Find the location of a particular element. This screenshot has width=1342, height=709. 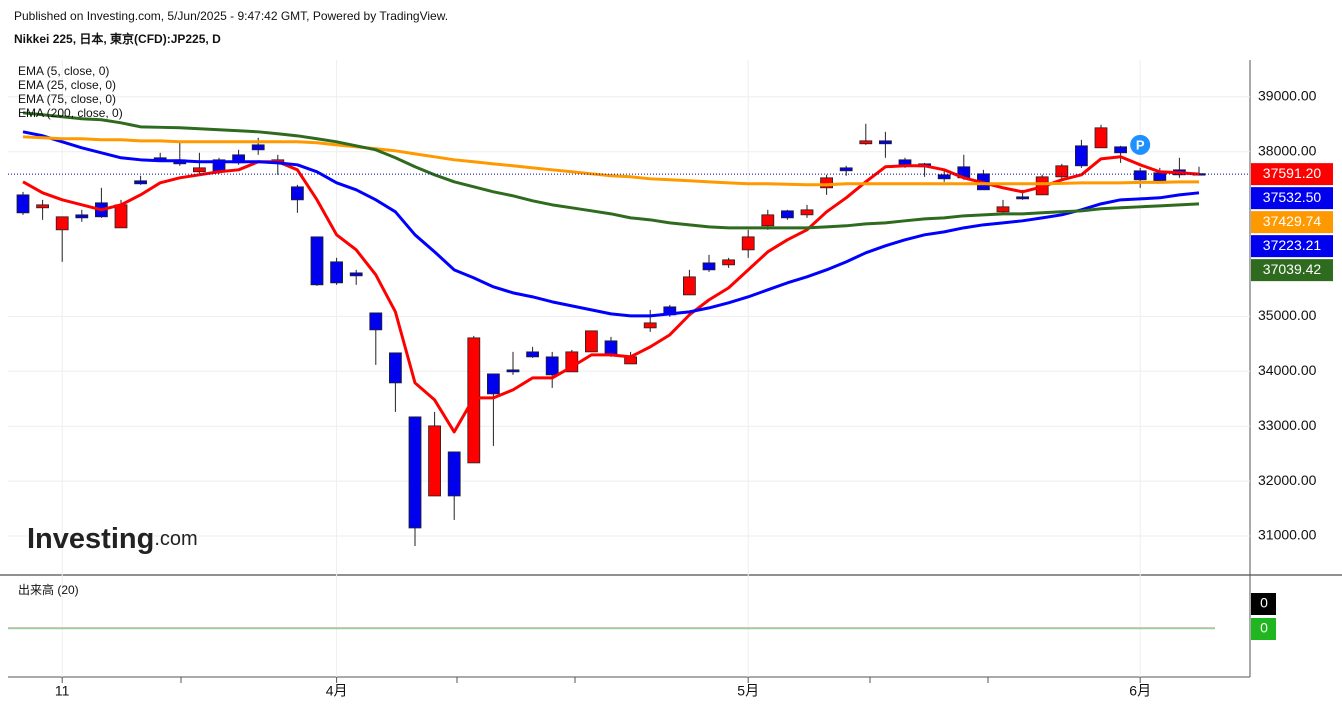

legend-label: EMA (5, close, 0) is located at coordinates (63, 71).